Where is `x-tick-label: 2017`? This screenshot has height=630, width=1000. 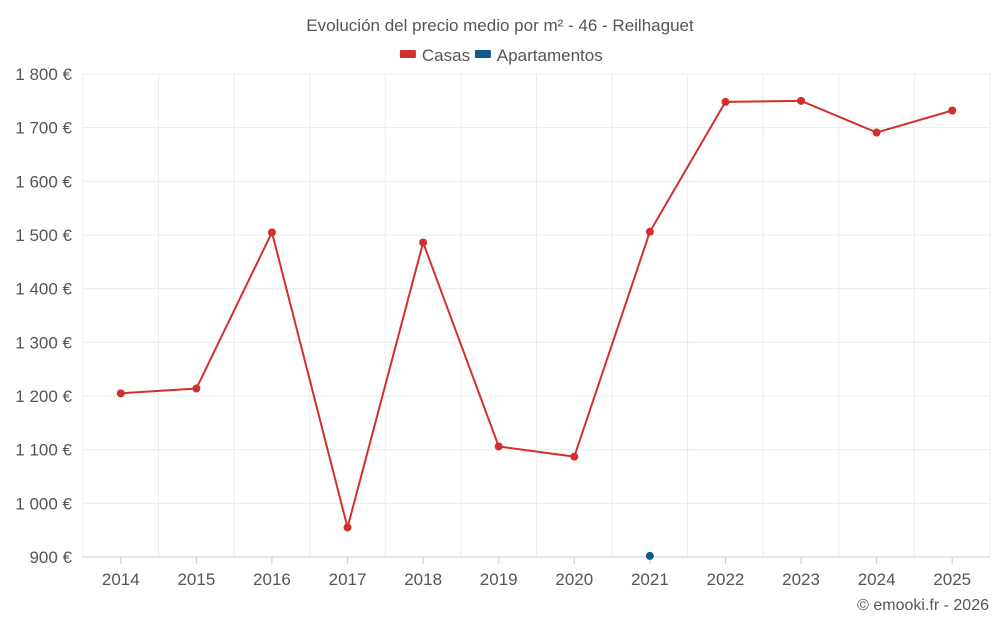
x-tick-label: 2017 is located at coordinates (348, 579).